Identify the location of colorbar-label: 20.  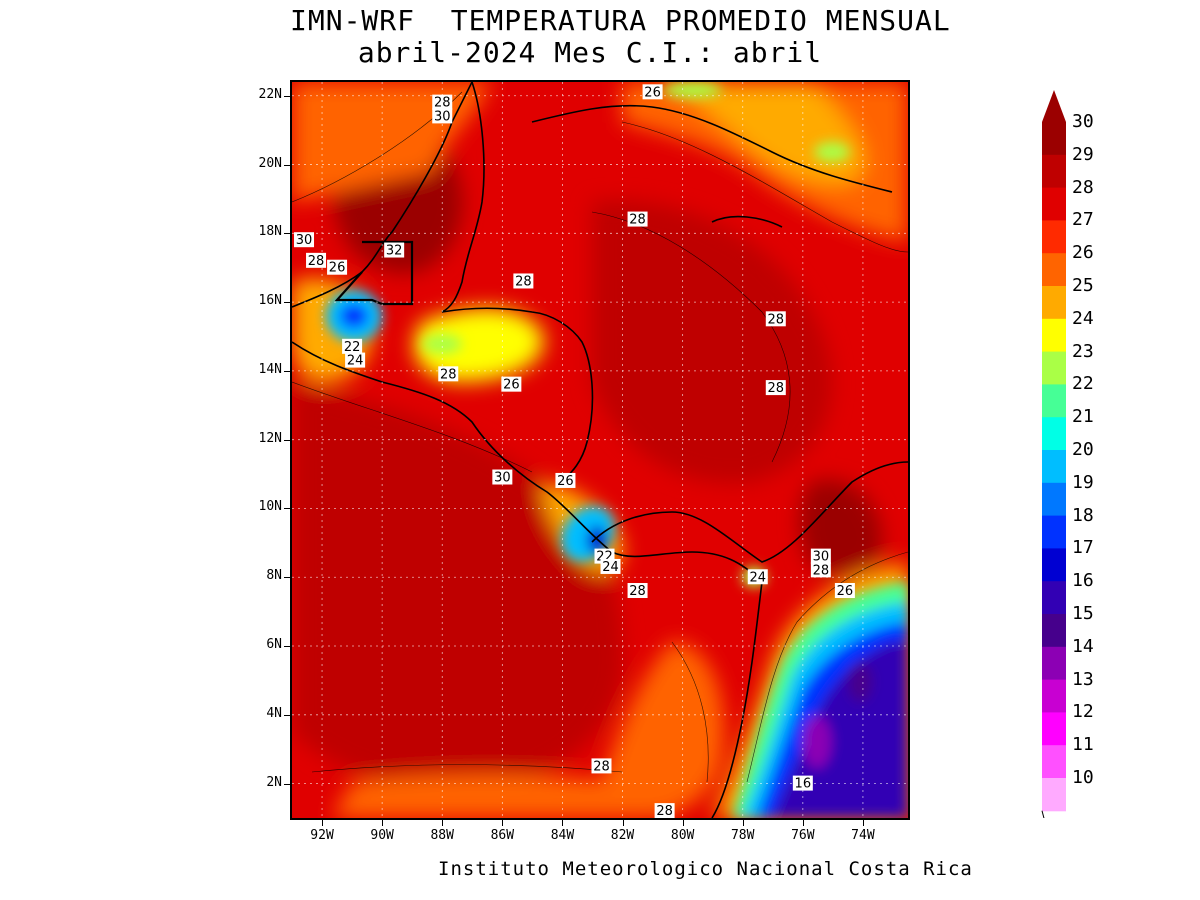
(1083, 449).